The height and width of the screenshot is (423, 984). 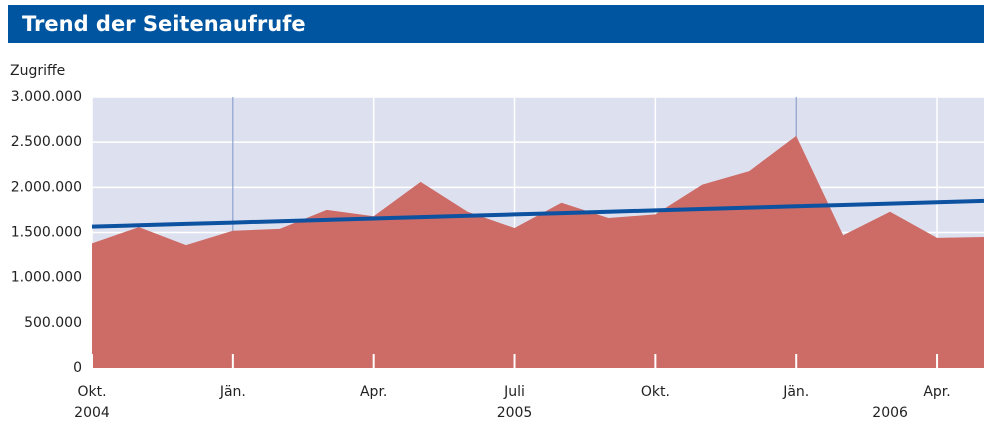 I want to click on y-tick-label: 0, so click(x=77, y=368).